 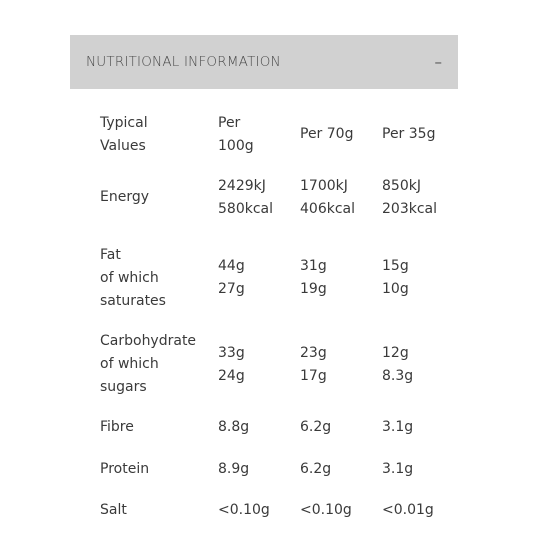 What do you see at coordinates (408, 509) in the screenshot?
I see `value-line: <0.01g` at bounding box center [408, 509].